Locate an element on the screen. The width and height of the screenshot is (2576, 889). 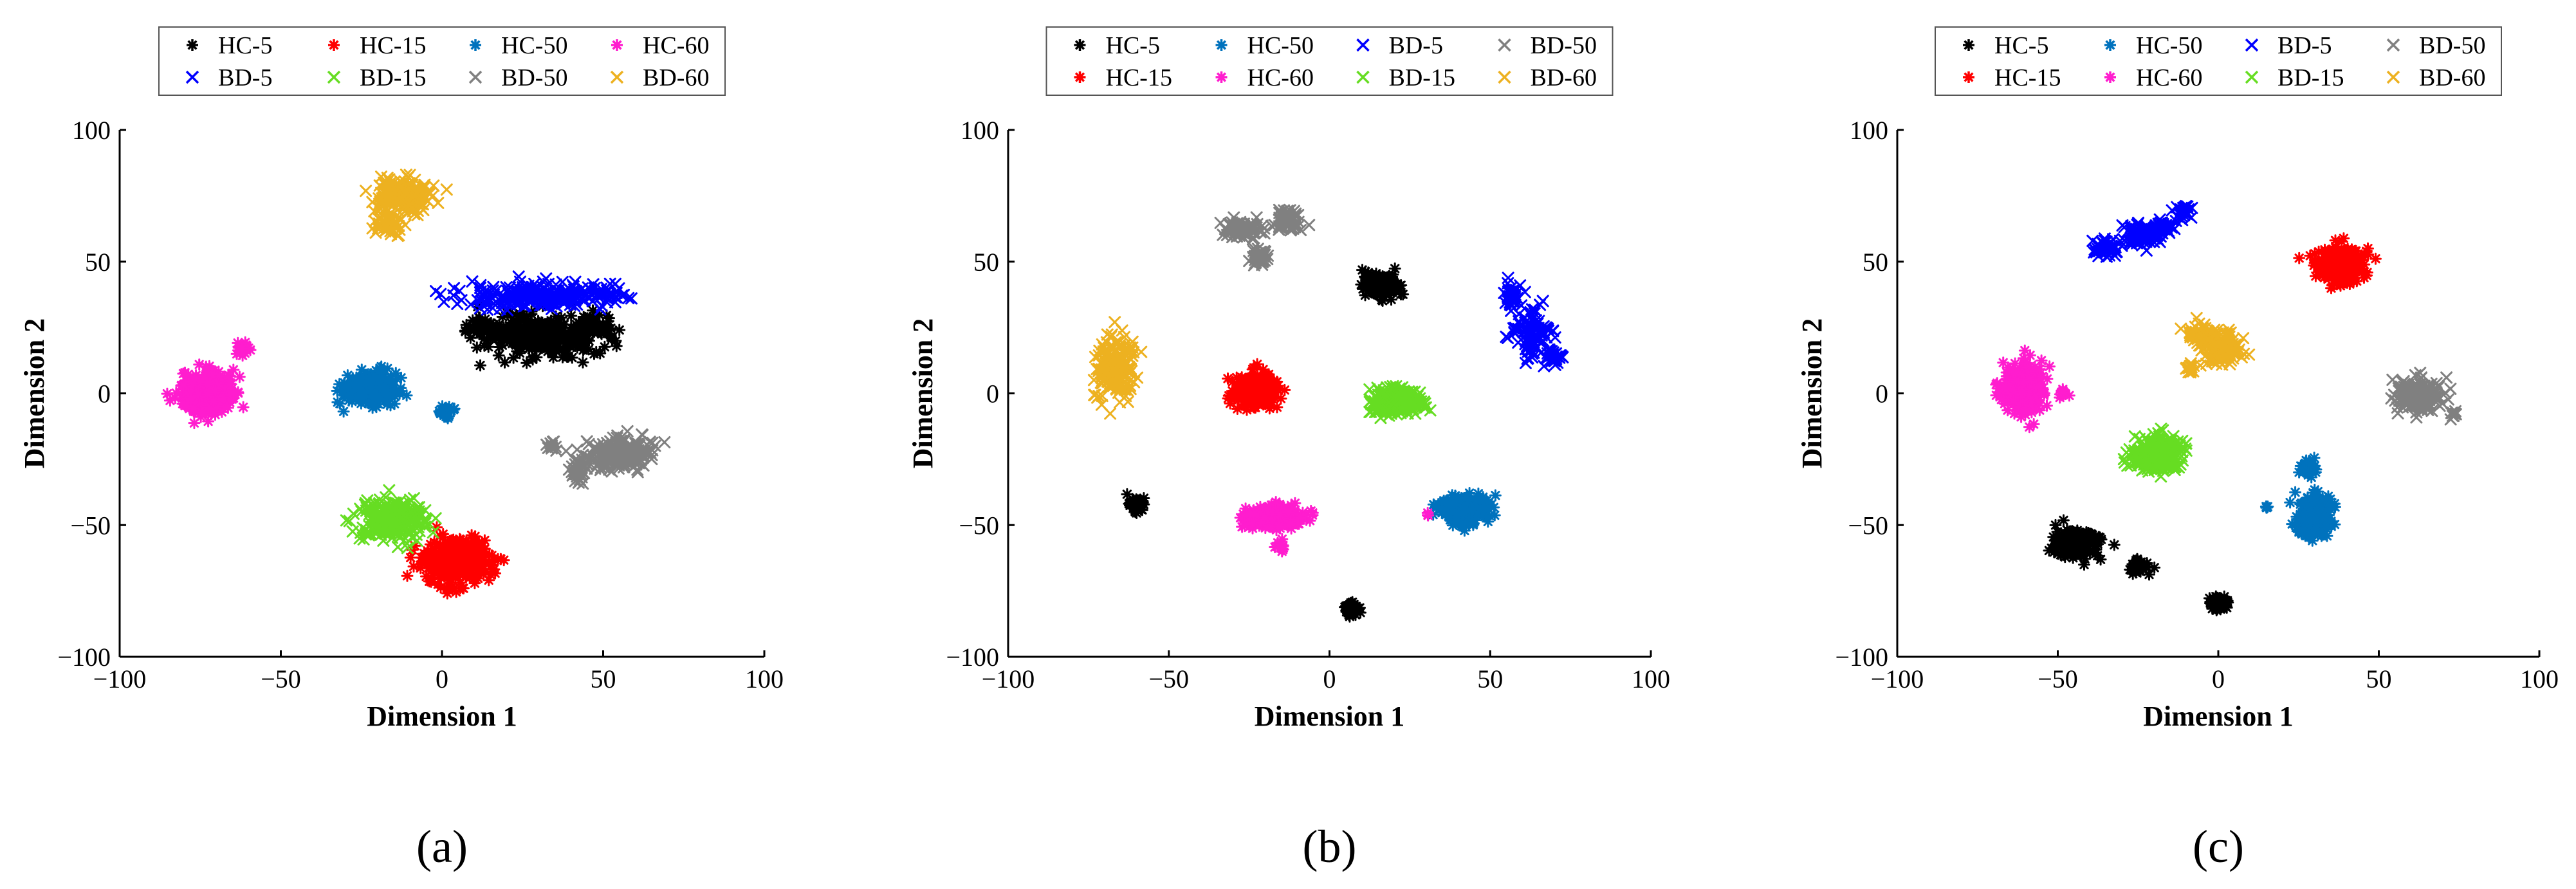
panel-b-x-tick-label: 100 is located at coordinates (1651, 678).